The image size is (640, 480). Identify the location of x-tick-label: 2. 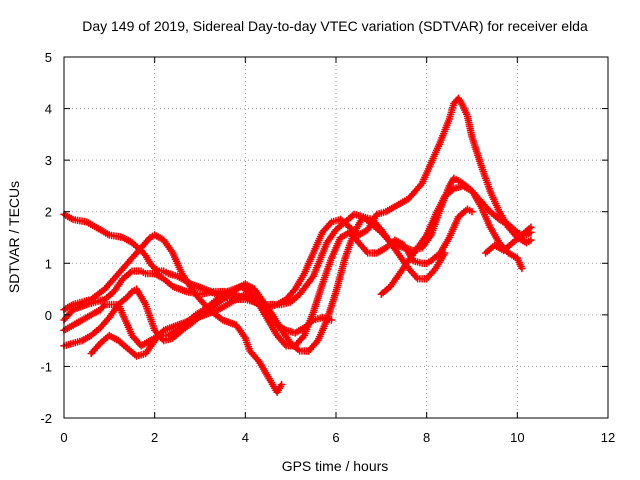
(154, 437).